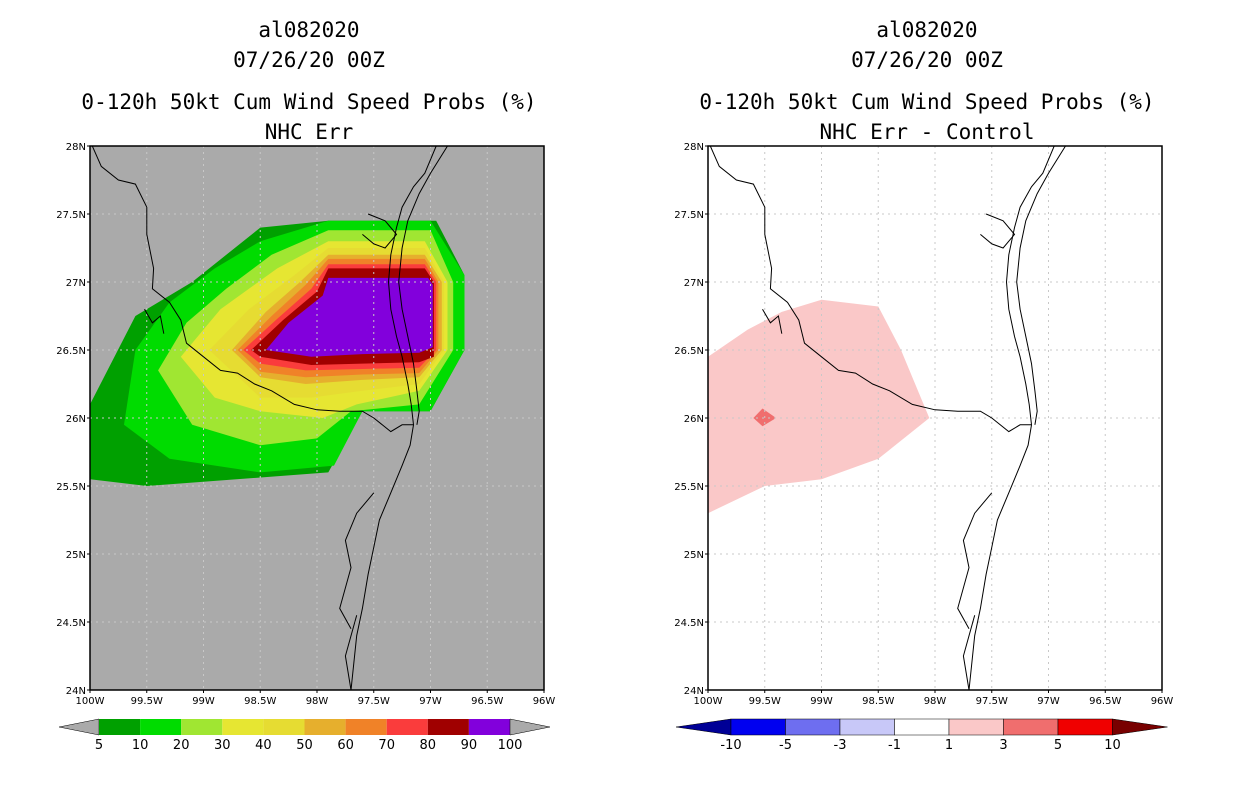 This screenshot has height=800, width=1236. I want to click on left-colorbar-low-arrow, so click(79, 727).